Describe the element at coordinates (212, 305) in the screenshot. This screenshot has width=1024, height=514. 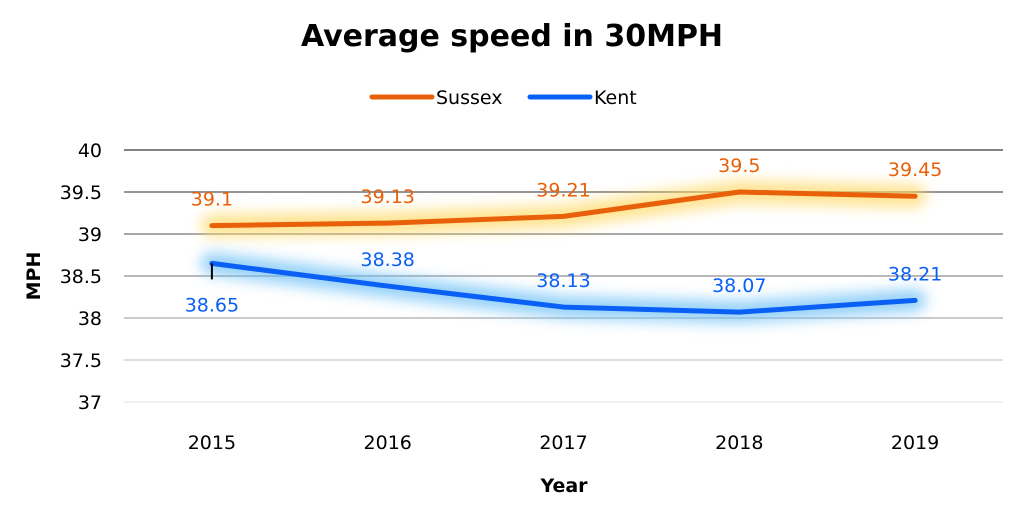
I see `data-label-kent: 38.65` at that location.